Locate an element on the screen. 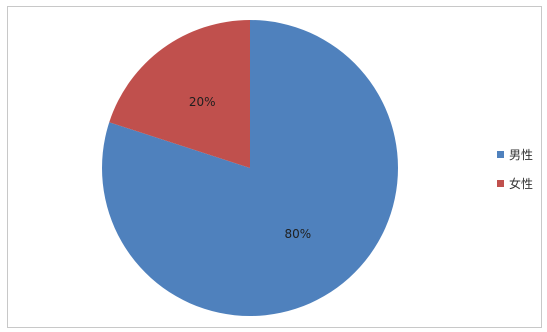 This screenshot has width=547, height=332. legend-label-female: 女性 is located at coordinates (521, 183).